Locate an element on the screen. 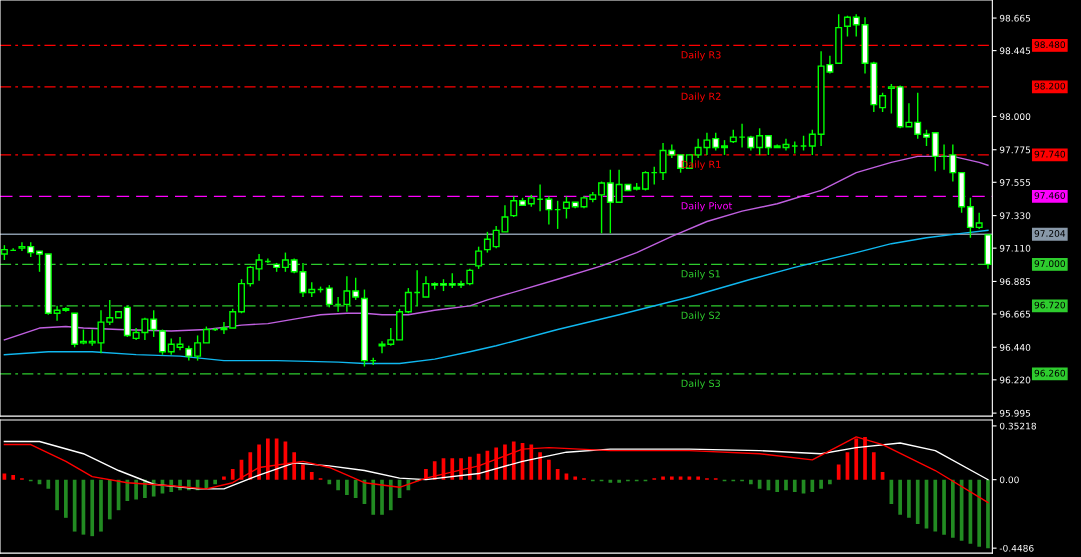 This screenshot has height=557, width=1081. y-tick-label: 96.665 is located at coordinates (1015, 314).